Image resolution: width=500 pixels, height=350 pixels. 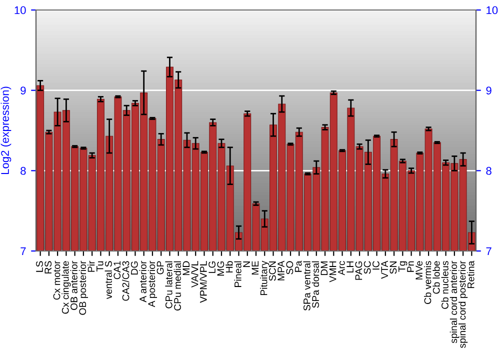 I want to click on x-tick-label: SO, so click(x=290, y=267).